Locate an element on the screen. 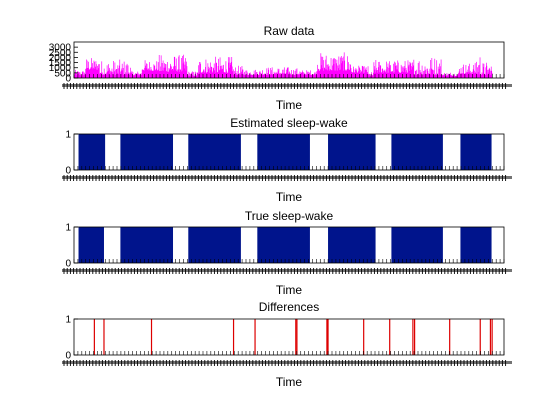 This screenshot has width=560, height=420. estimated-sleep-wake-title: Estimated sleep-wake is located at coordinates (289, 123).